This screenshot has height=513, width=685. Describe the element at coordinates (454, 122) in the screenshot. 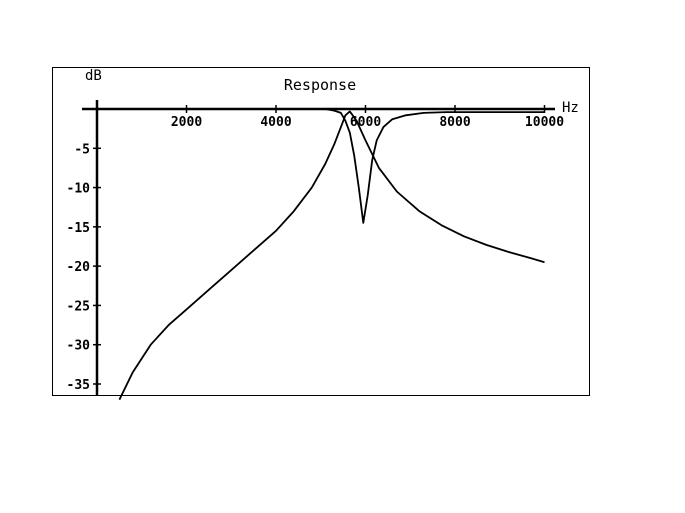

I see `x-tick-label: 8000` at that location.